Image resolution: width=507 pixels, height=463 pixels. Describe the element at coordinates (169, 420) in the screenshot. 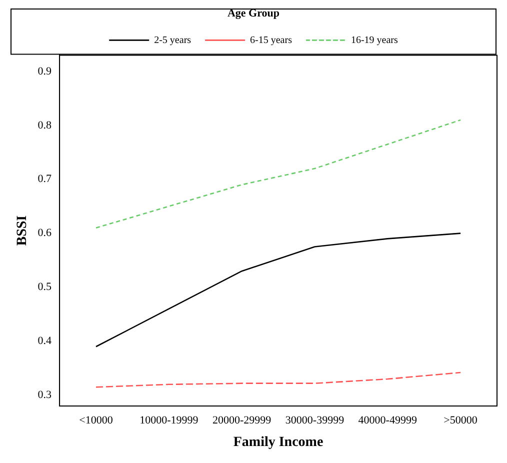

I see `x-tick-label: 10000-19999` at that location.